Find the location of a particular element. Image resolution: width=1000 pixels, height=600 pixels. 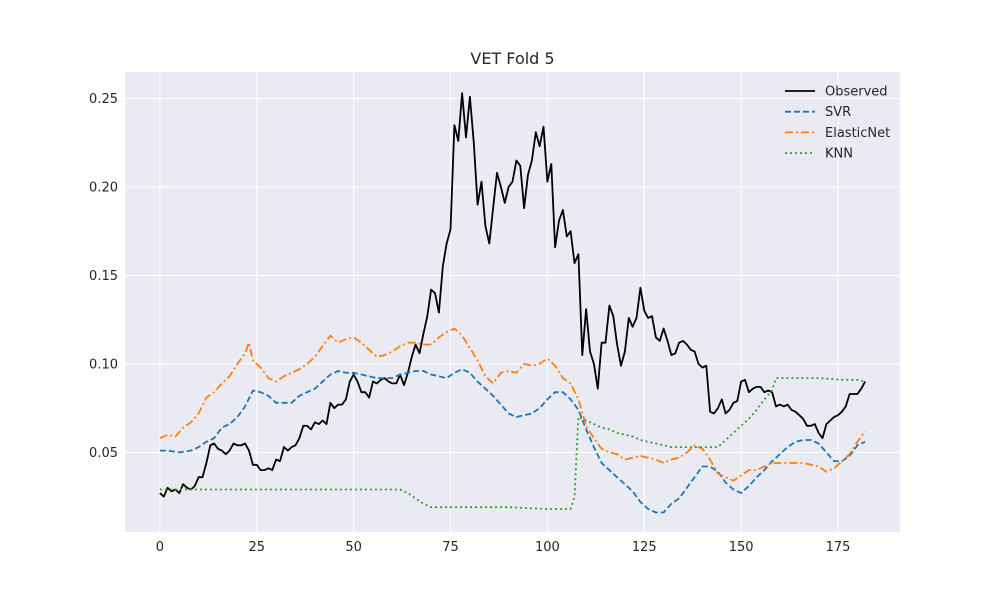

legend-label-elasticnet: ElasticNet is located at coordinates (857, 133).